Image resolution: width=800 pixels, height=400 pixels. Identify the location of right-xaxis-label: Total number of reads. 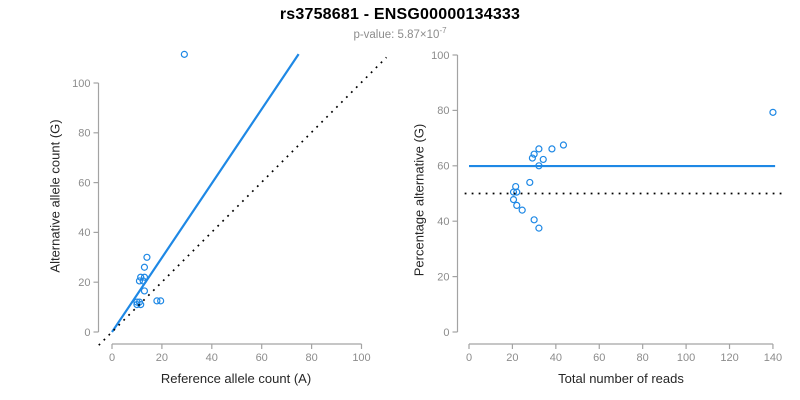
(621, 378).